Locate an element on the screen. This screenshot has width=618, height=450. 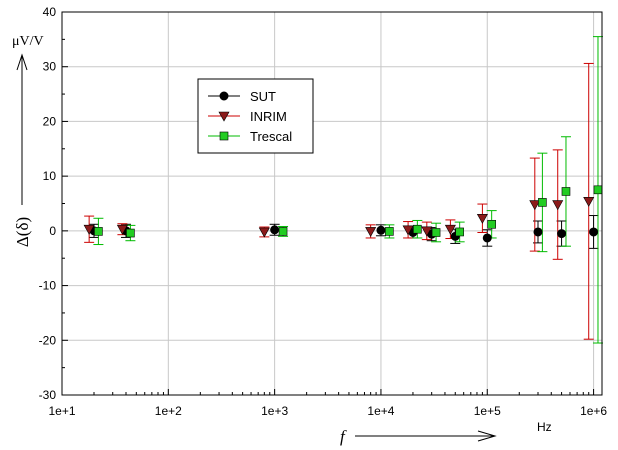
x-tick-label: 1e+1 is located at coordinates (61, 411).